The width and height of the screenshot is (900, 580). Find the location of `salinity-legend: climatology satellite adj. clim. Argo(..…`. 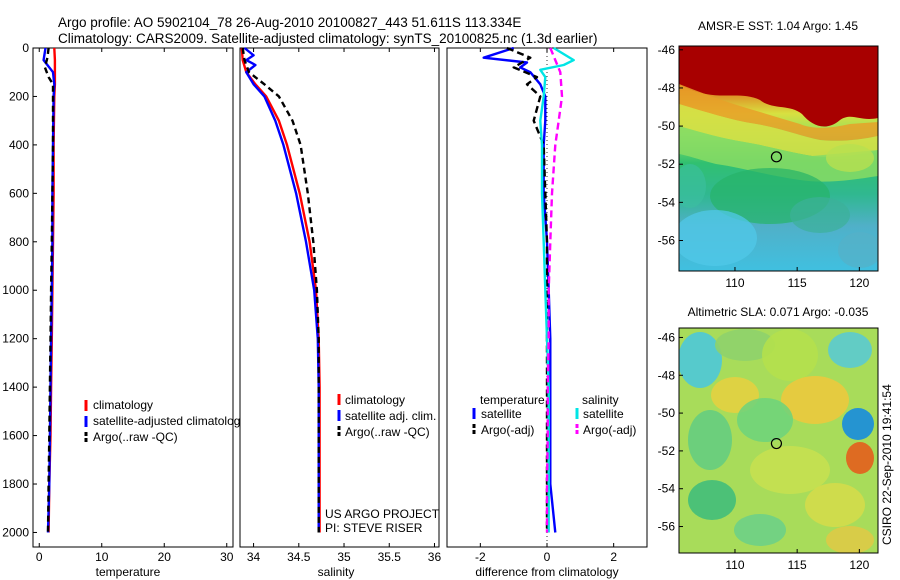

salinity-legend: climatology satellite adj. clim. Argo(..… is located at coordinates (386, 416).